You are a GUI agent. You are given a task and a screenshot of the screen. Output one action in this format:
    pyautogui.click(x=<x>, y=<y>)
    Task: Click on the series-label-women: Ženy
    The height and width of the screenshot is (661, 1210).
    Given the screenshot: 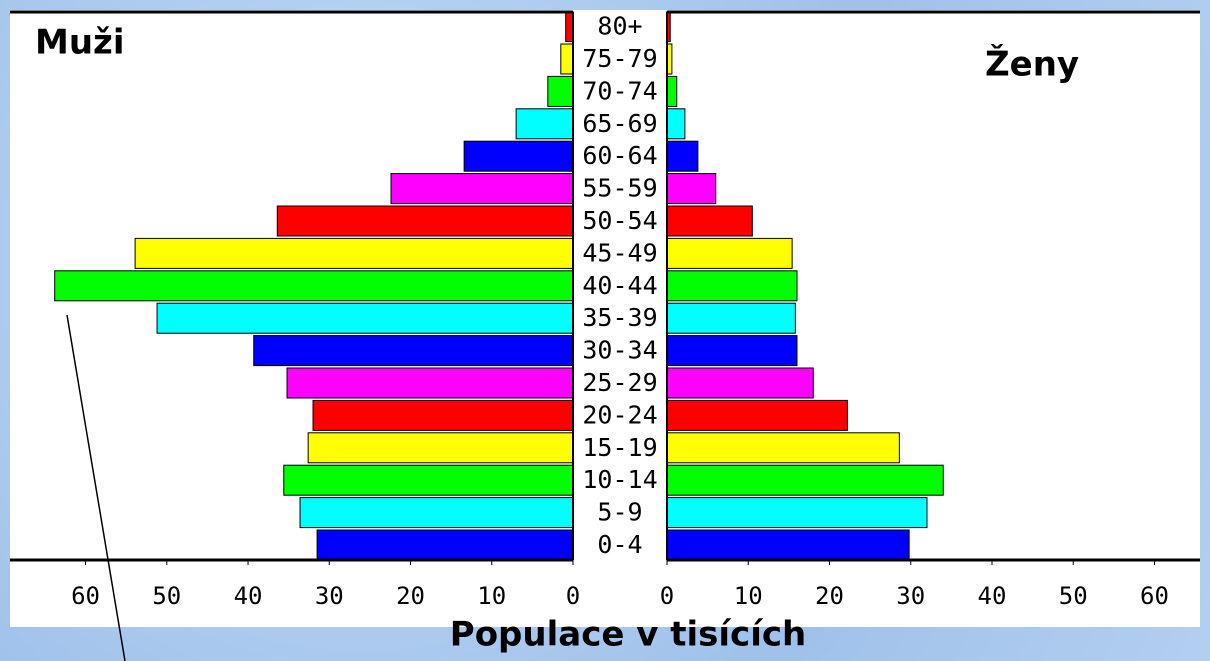 What is the action you would take?
    pyautogui.click(x=1032, y=64)
    